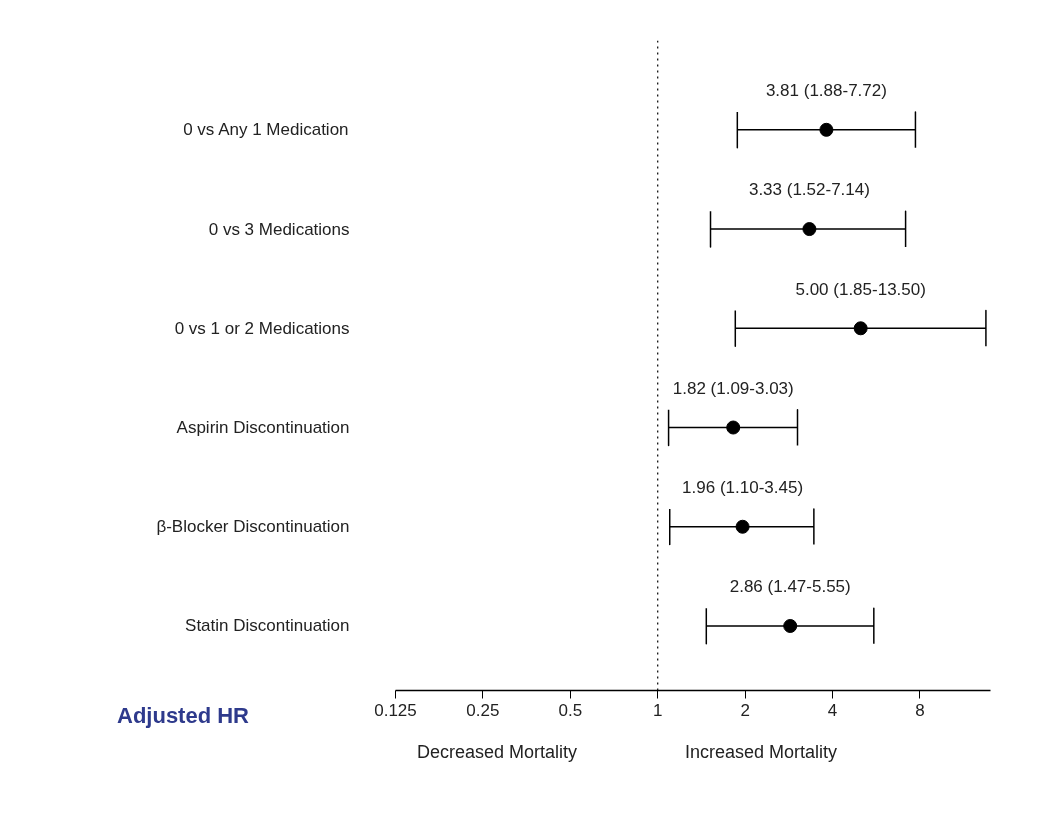 This screenshot has height=834, width=1040. I want to click on y-tick-label: β-Blocker Discontinuation, so click(253, 527).